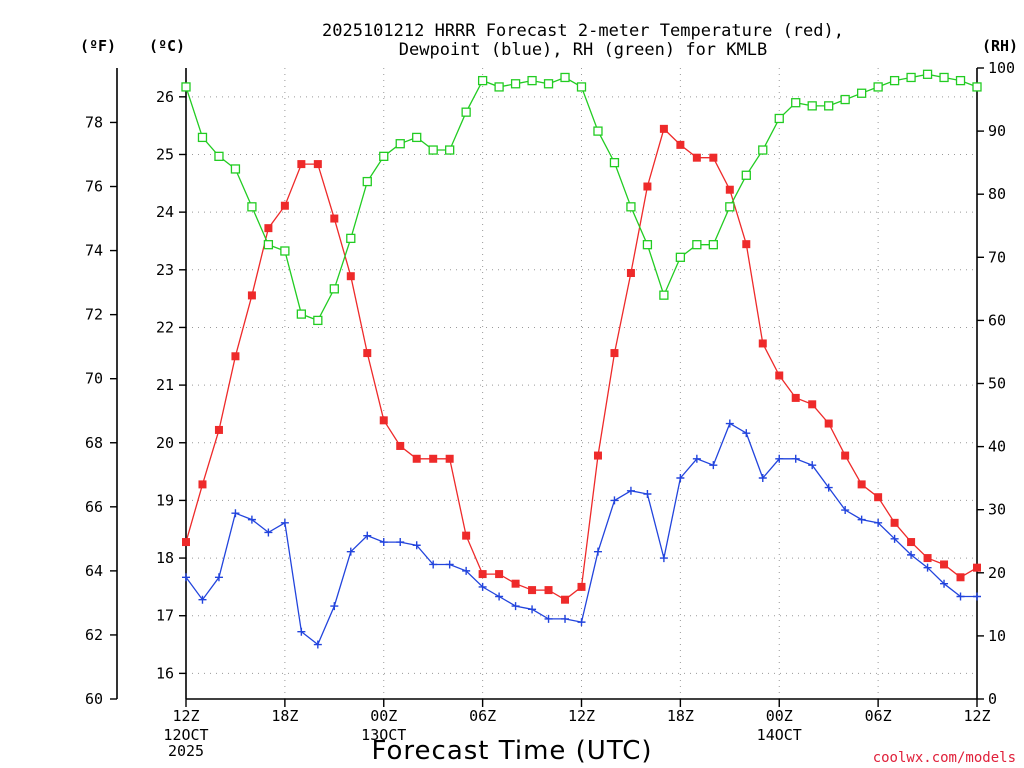 Image resolution: width=1024 pixels, height=768 pixels. I want to click on f-tick-label: 76, so click(94, 187).